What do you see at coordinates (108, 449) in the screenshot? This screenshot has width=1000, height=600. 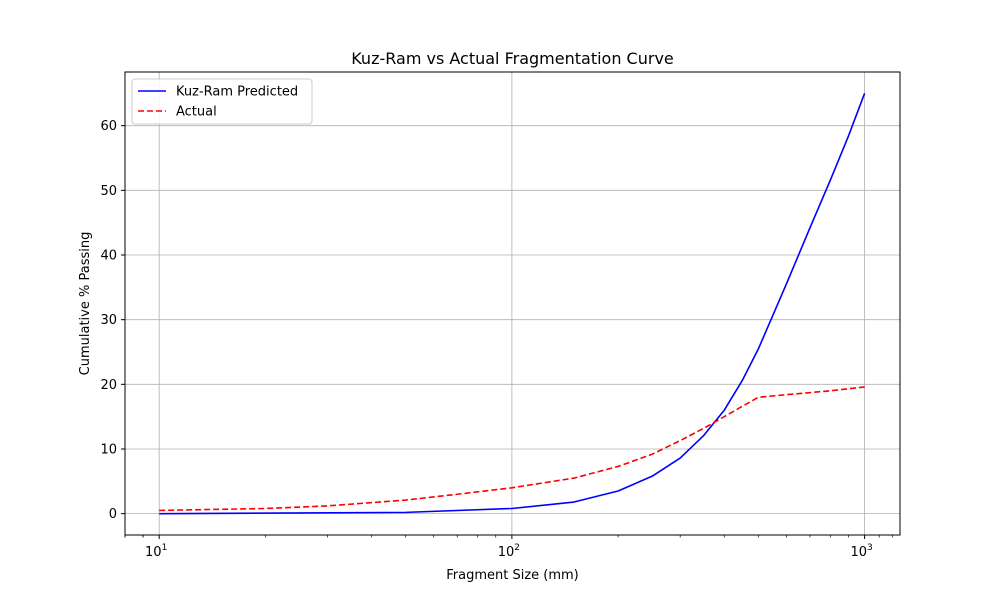 I see `y-tick-label: 10` at bounding box center [108, 449].